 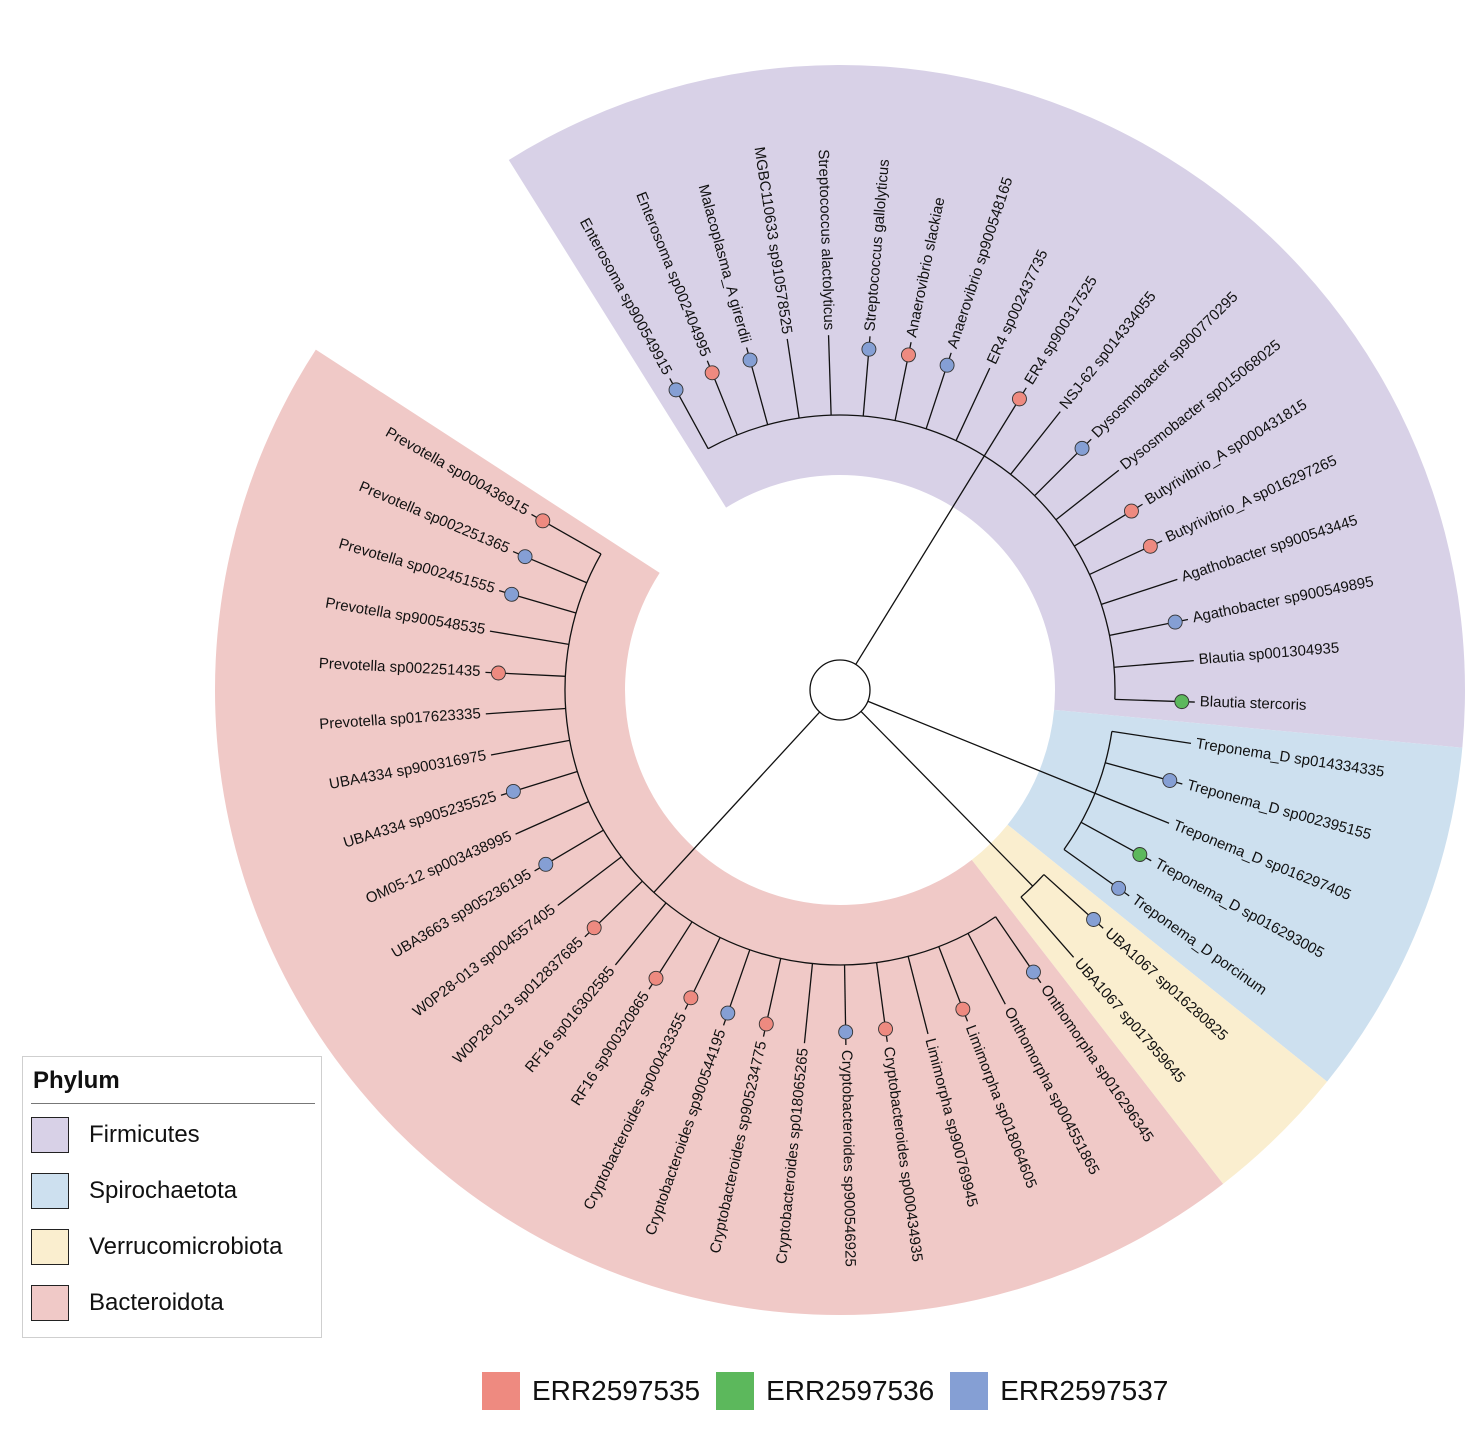 I want to click on legend-divider, so click(x=173, y=1103).